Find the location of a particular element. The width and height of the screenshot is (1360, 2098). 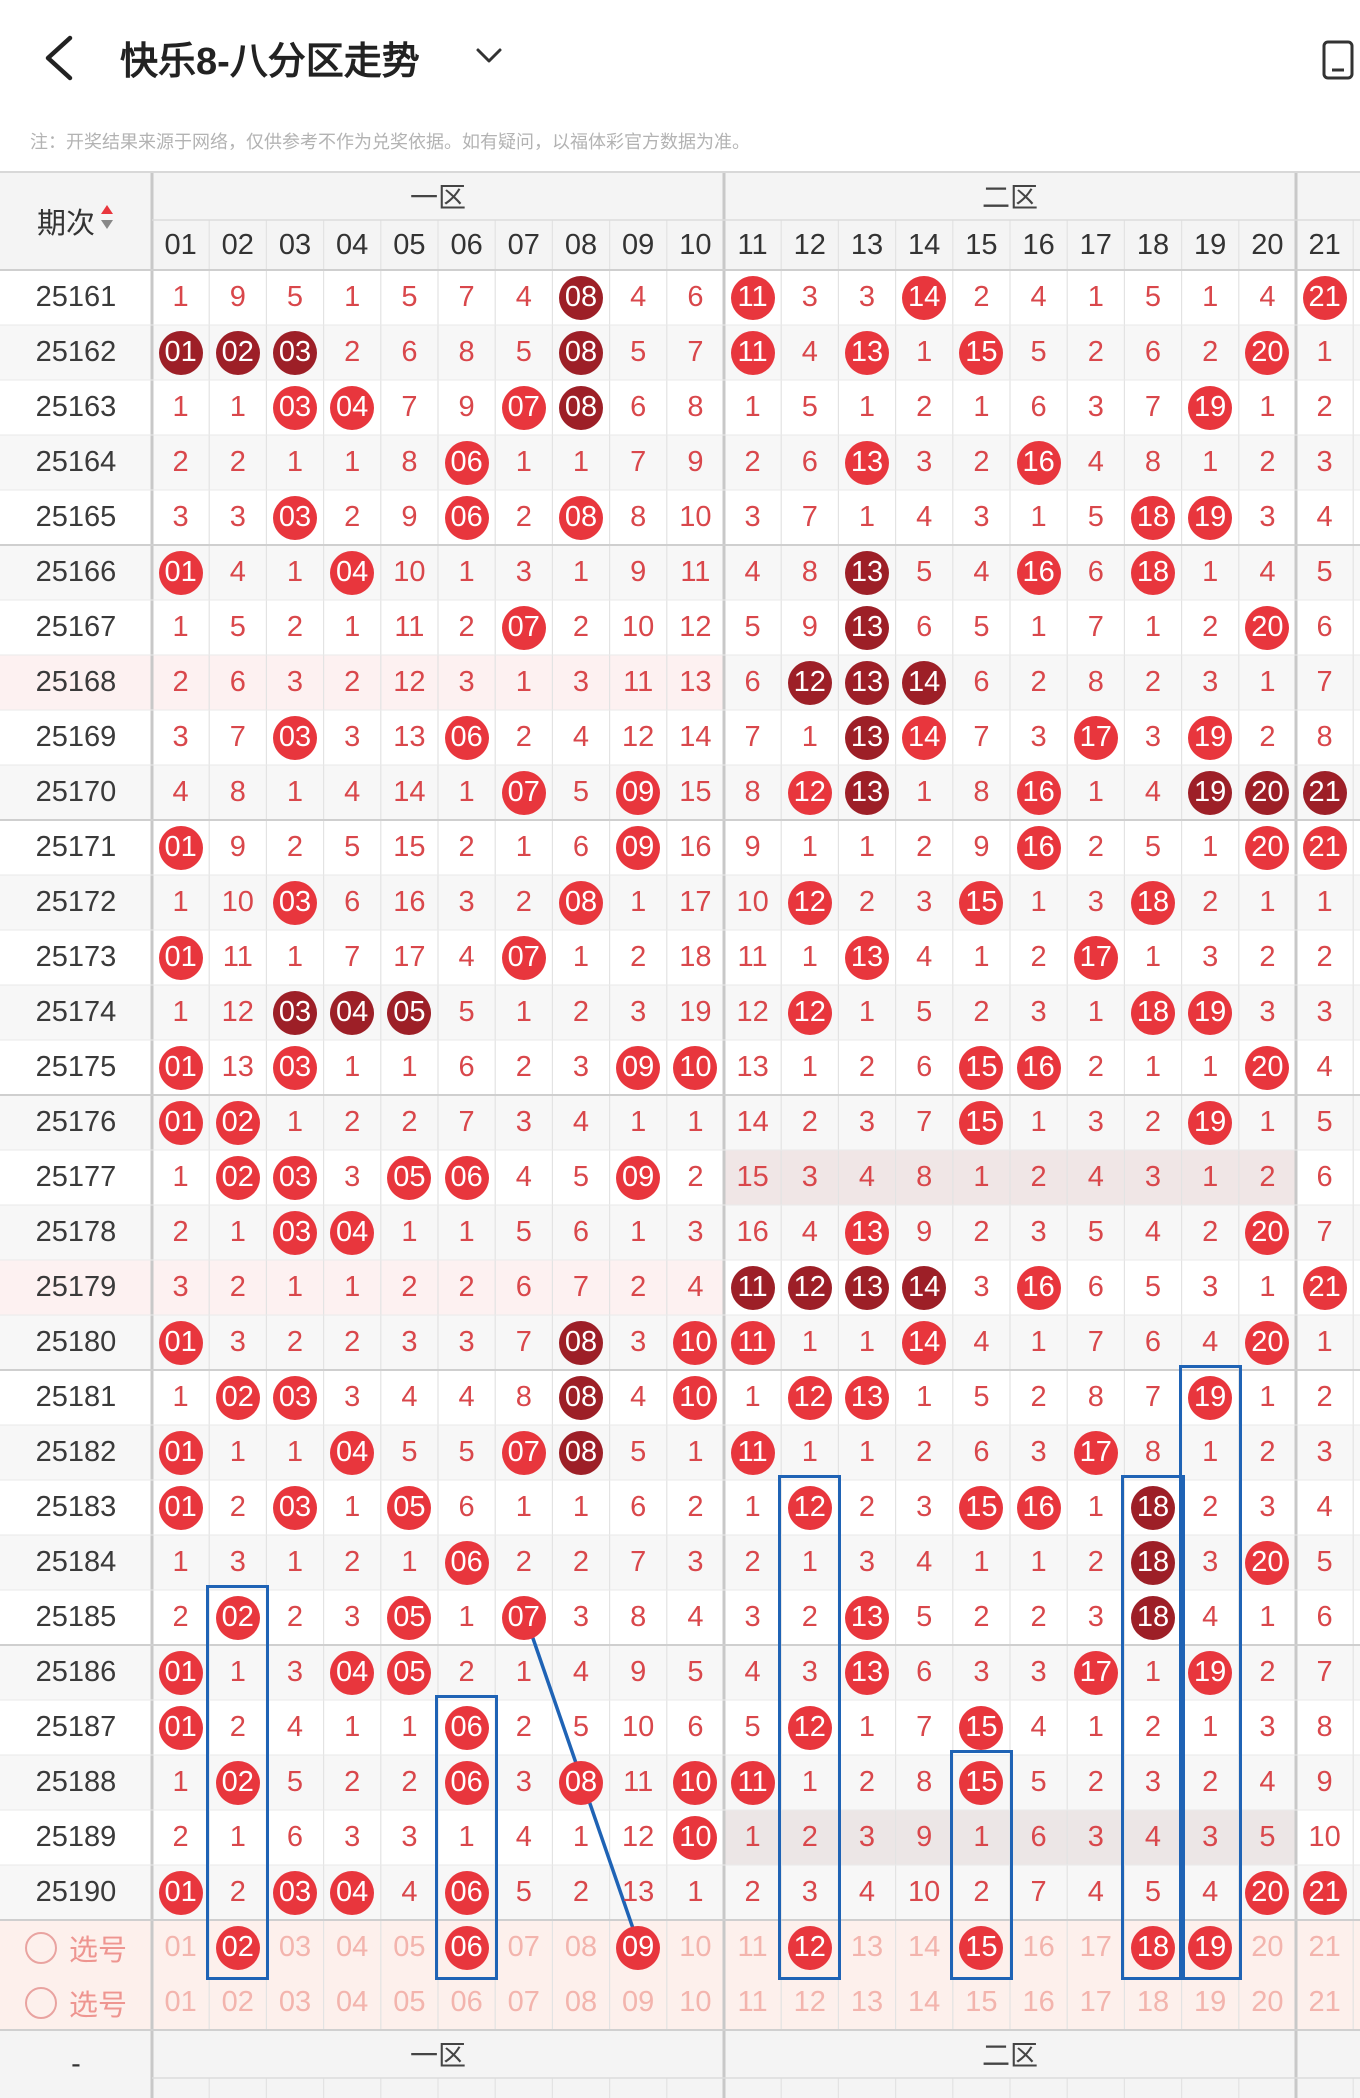

drawn-number-ball: 12 is located at coordinates (809, 1507).